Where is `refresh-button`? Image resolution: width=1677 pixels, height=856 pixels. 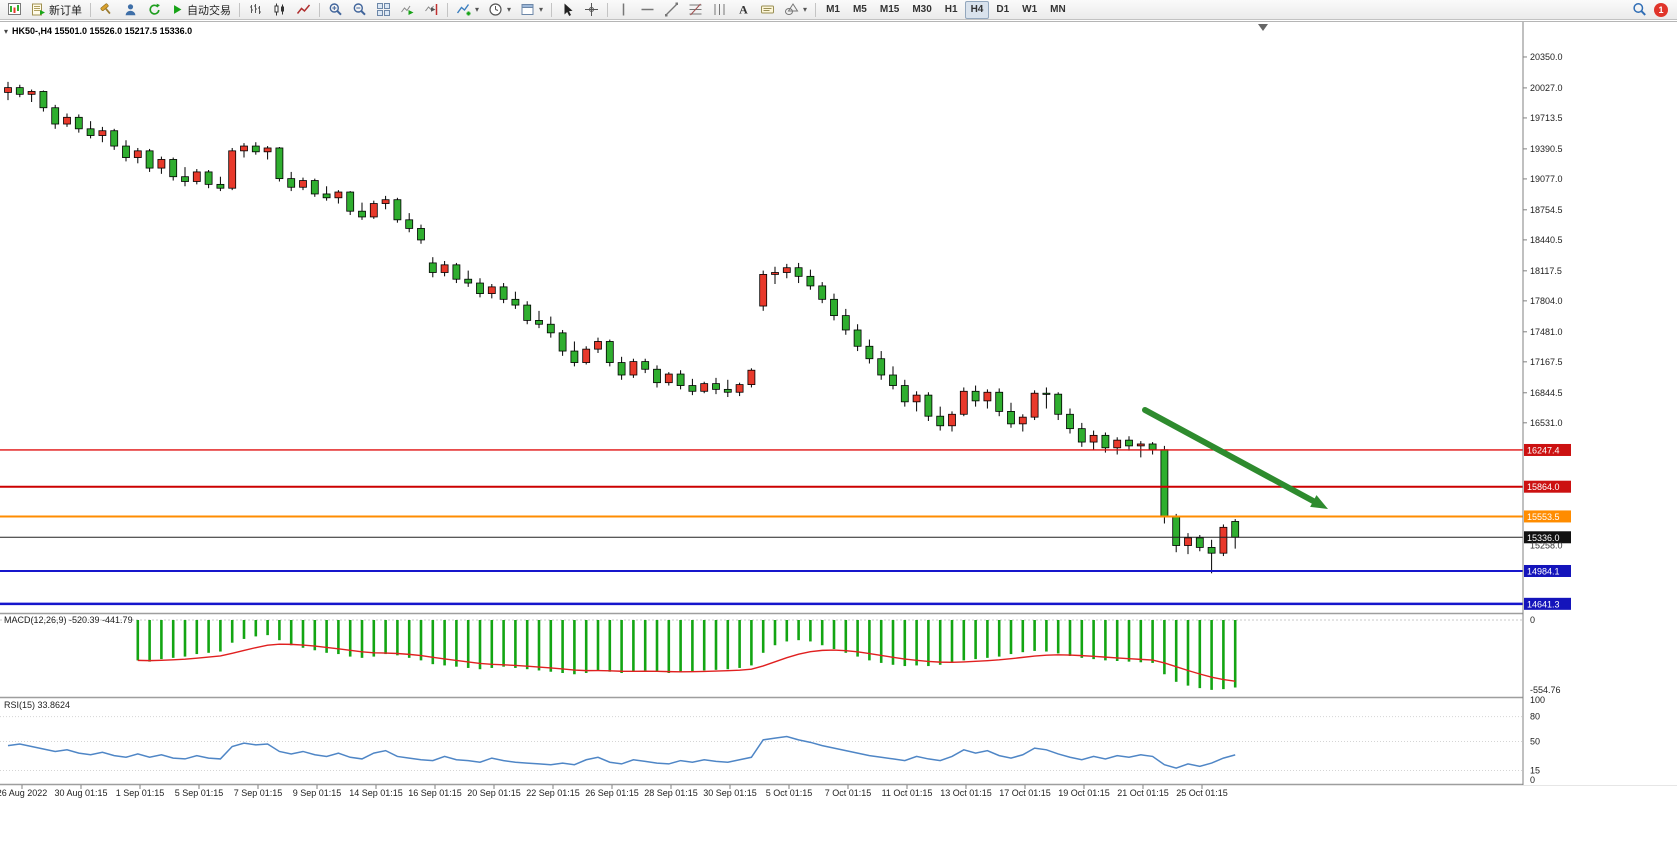
refresh-button is located at coordinates (154, 10).